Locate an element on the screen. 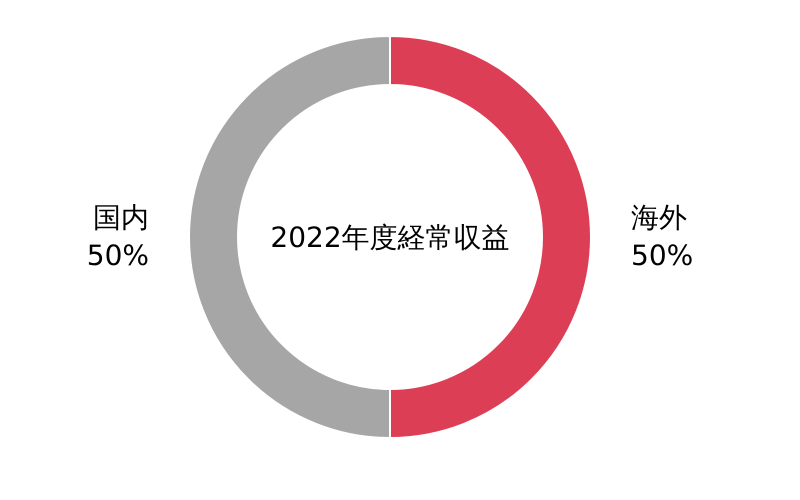  slice-label: 国内 is located at coordinates (121, 217).